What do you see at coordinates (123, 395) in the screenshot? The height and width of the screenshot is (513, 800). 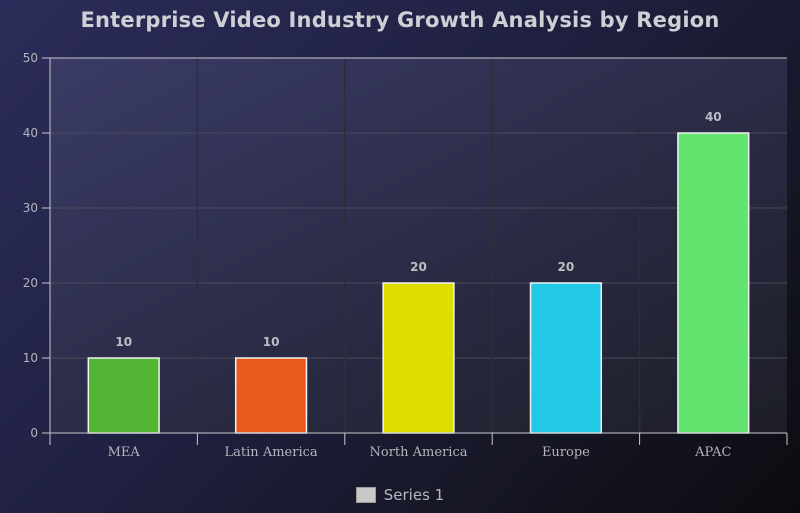 I see `bar-mea` at bounding box center [123, 395].